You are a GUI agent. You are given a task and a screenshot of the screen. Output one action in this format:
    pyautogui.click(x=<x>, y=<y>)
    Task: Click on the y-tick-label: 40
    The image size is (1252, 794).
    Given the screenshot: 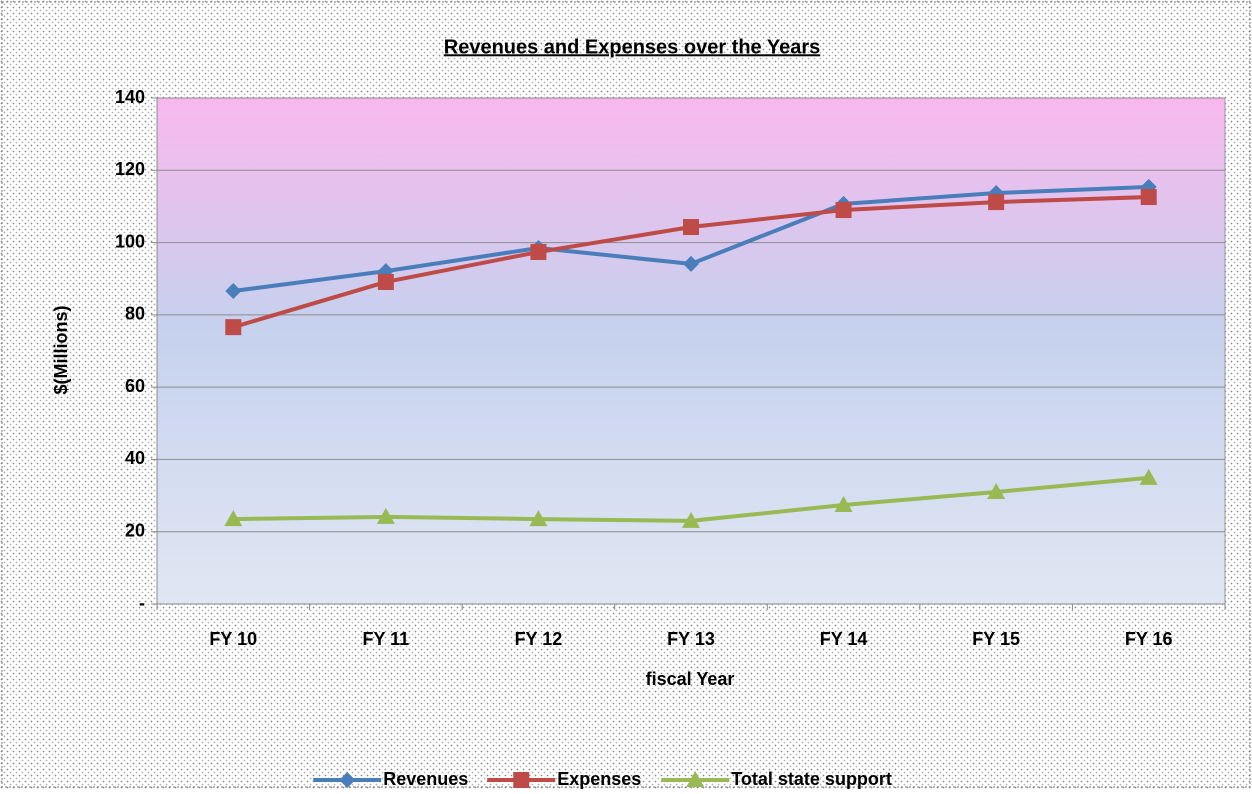 What is the action you would take?
    pyautogui.click(x=135, y=458)
    